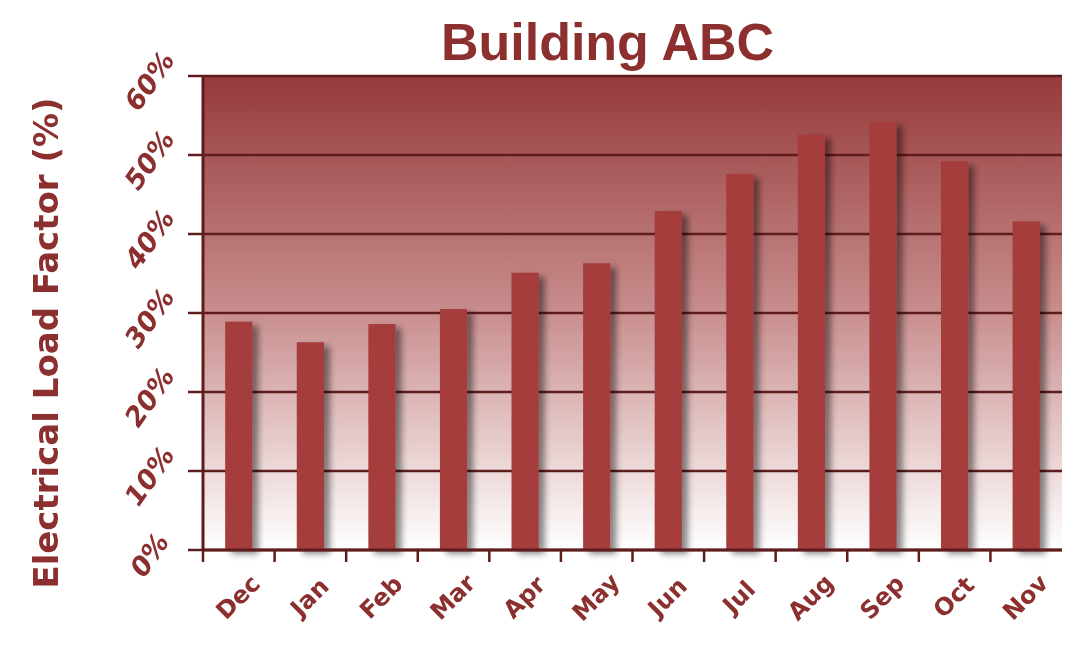 The image size is (1072, 650). I want to click on x-tick-label: Jul, so click(738, 598).